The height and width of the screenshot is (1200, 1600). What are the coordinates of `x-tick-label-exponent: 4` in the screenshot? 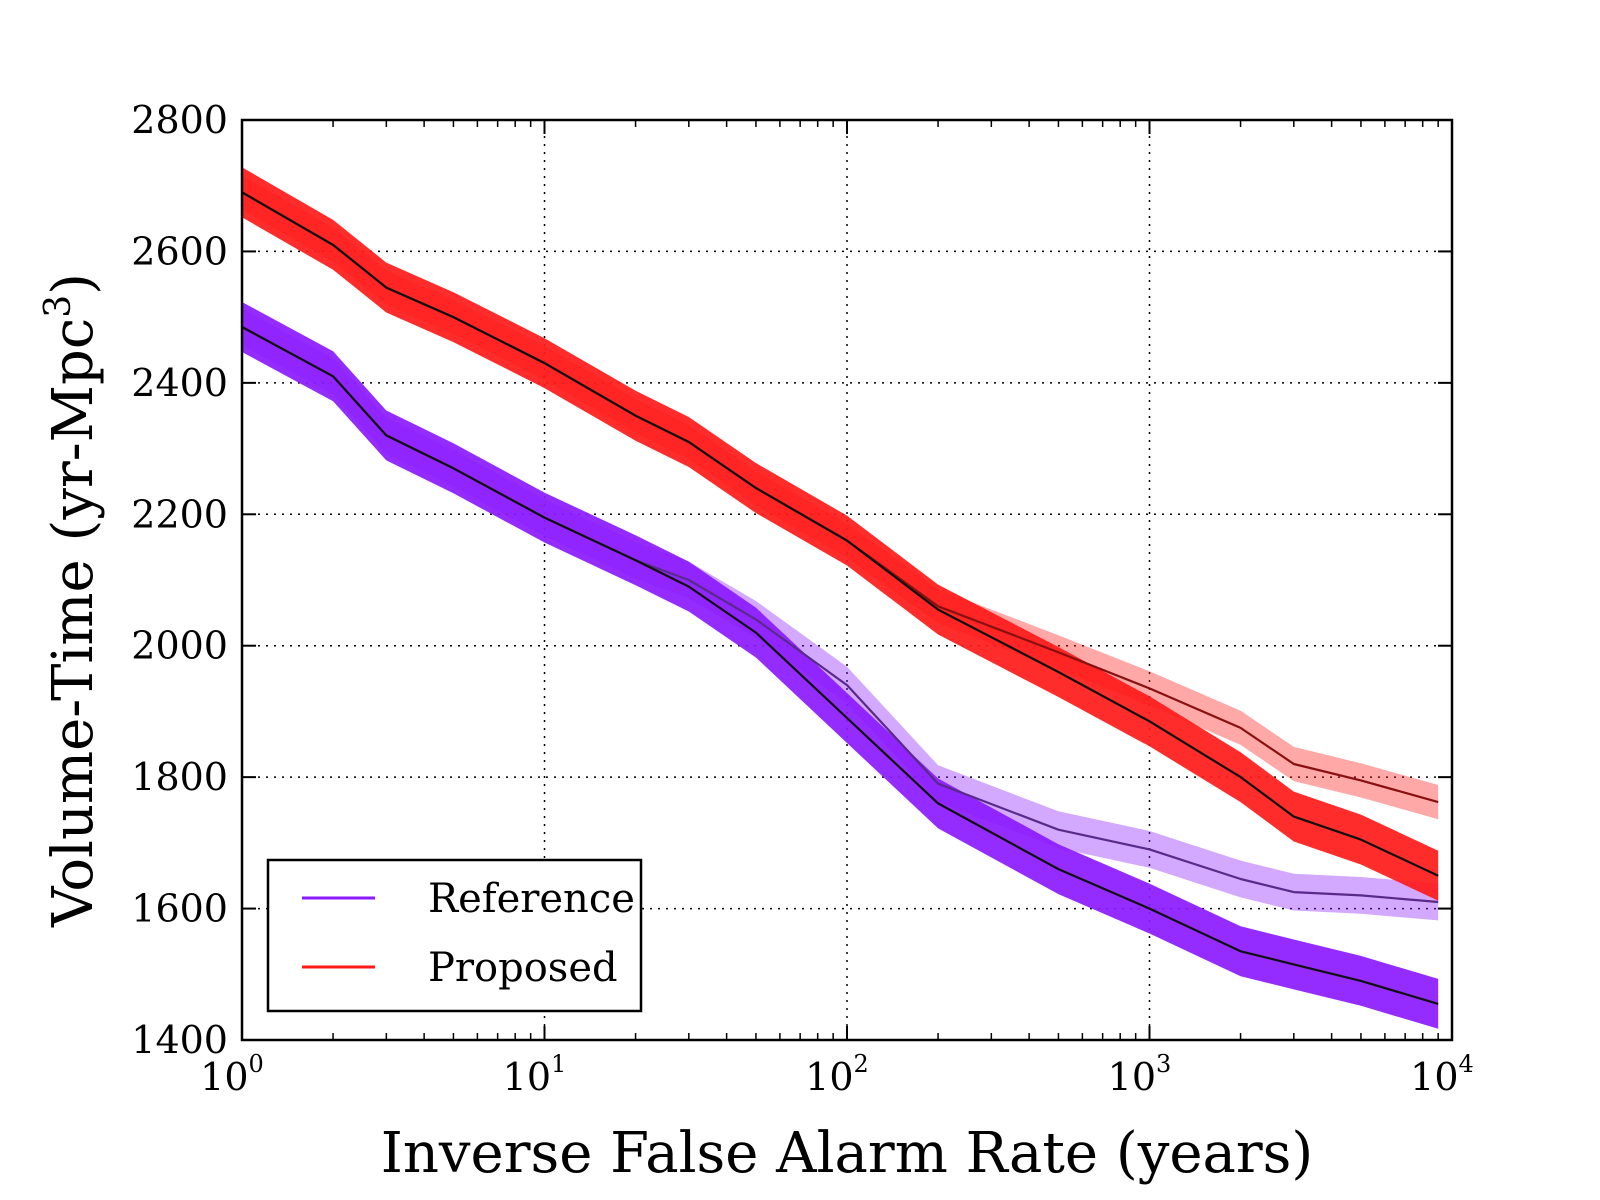 It's located at (1466, 1064).